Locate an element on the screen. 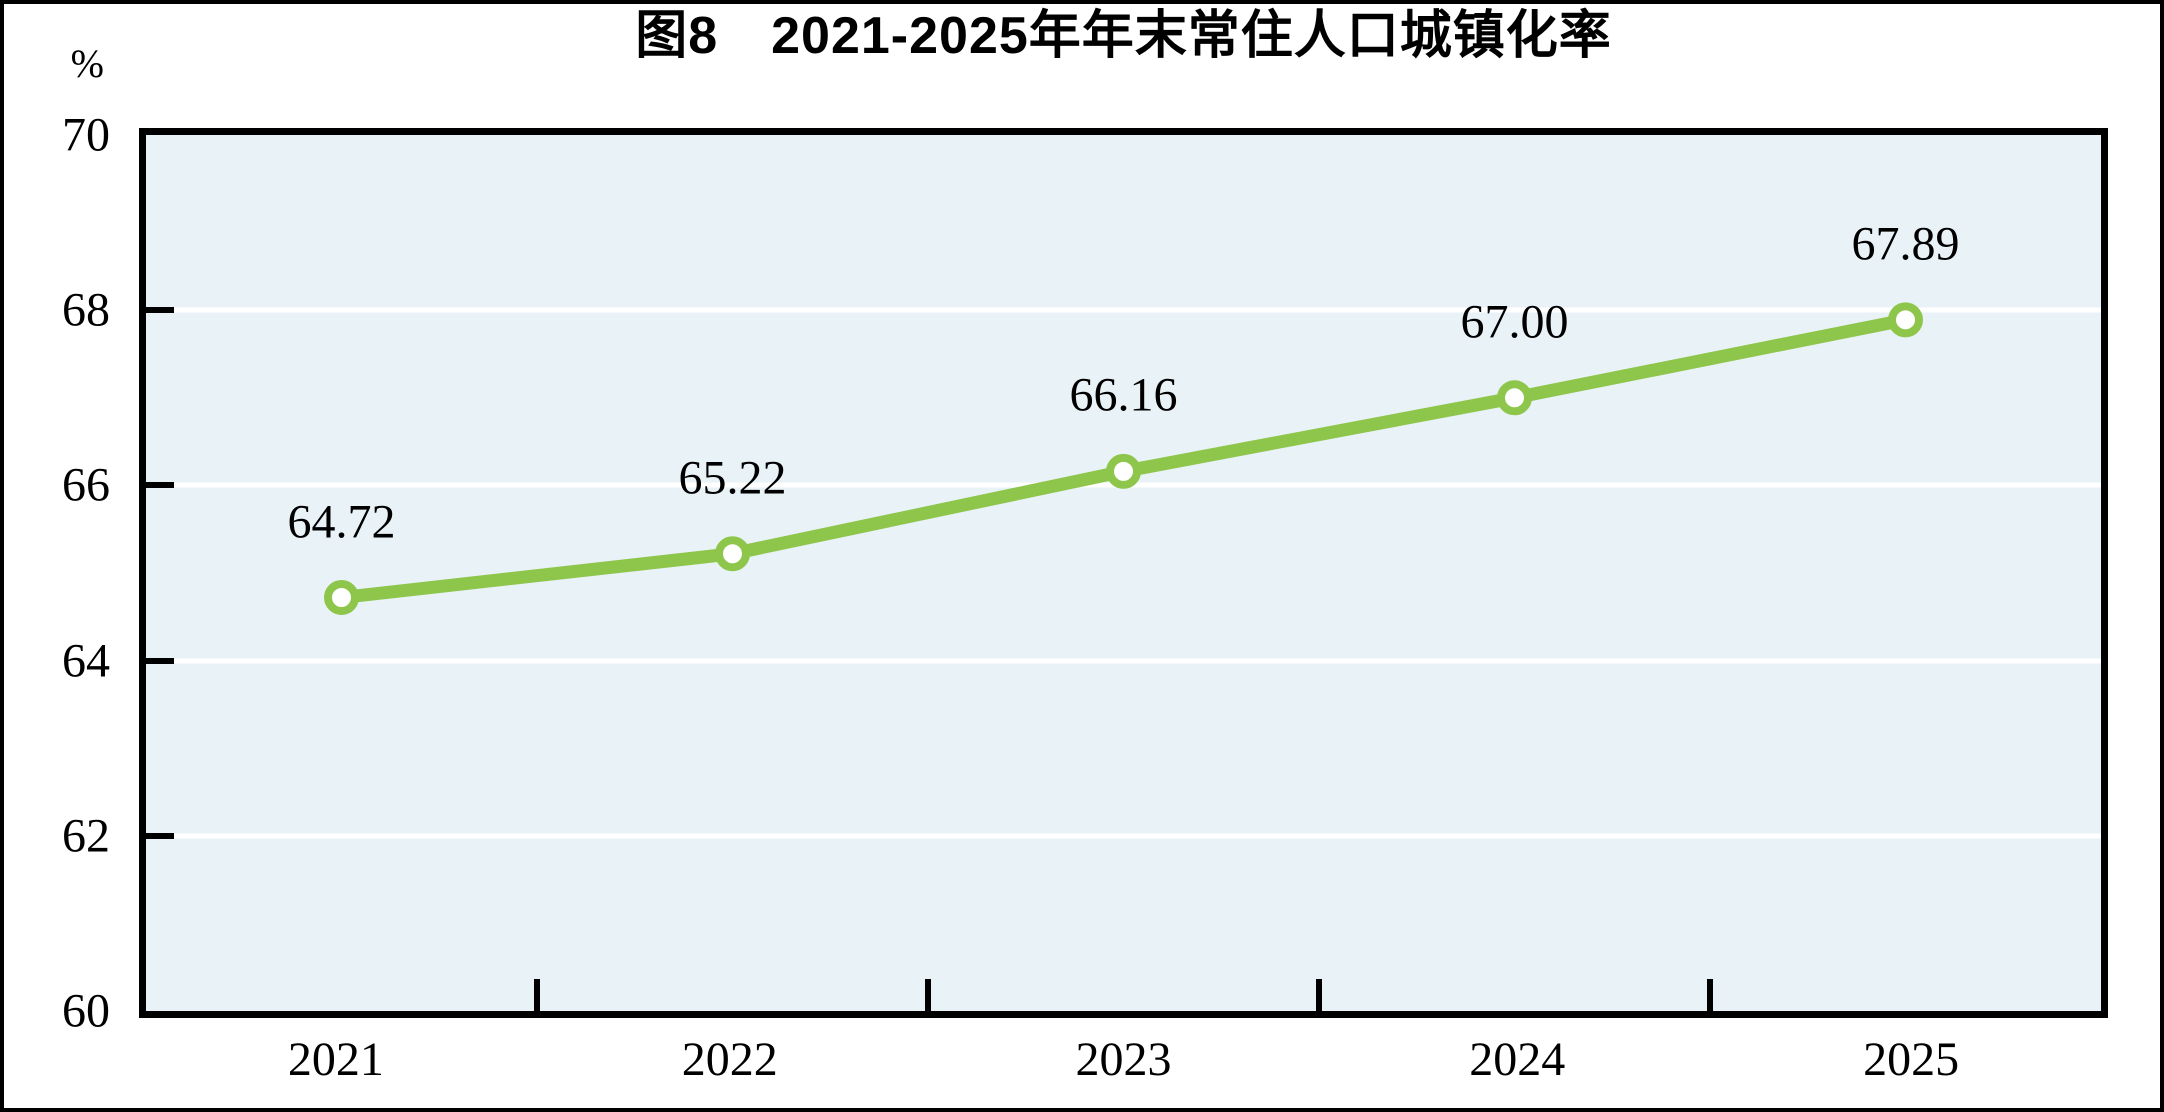 The width and height of the screenshot is (2164, 1112). x-axis-label: 2022 is located at coordinates (729, 1059).